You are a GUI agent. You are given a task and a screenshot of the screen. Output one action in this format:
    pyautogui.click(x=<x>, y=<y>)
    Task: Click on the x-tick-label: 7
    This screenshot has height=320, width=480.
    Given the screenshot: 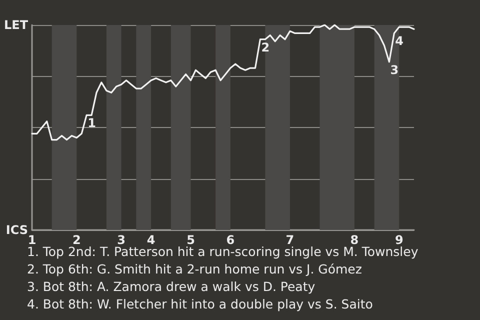 What is the action you would take?
    pyautogui.click(x=290, y=240)
    